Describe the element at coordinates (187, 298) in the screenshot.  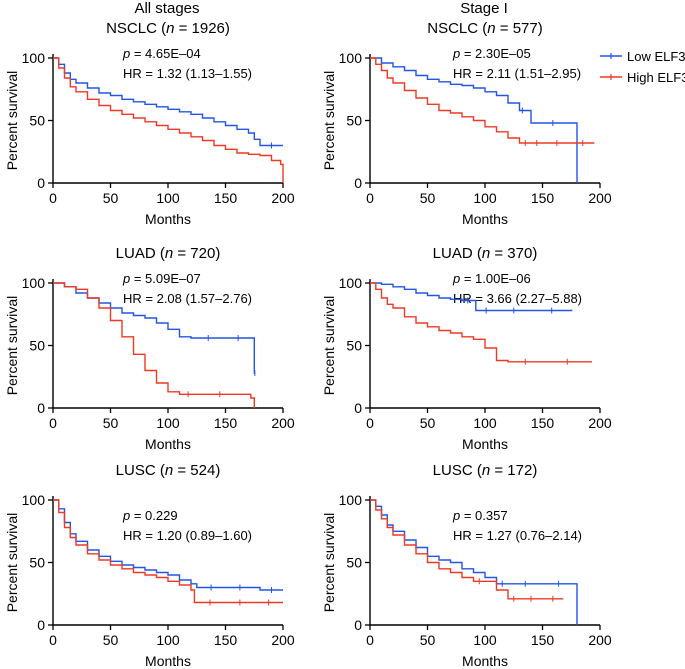
I see `stat-hazard-ratio: HR = 2.08 (1.57–2.76)` at that location.